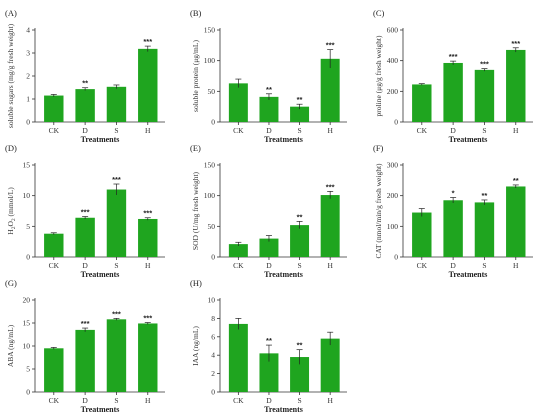 This screenshot has width=550, height=415. Describe the element at coordinates (28, 99) in the screenshot. I see `y-tick-label: 1` at that location.